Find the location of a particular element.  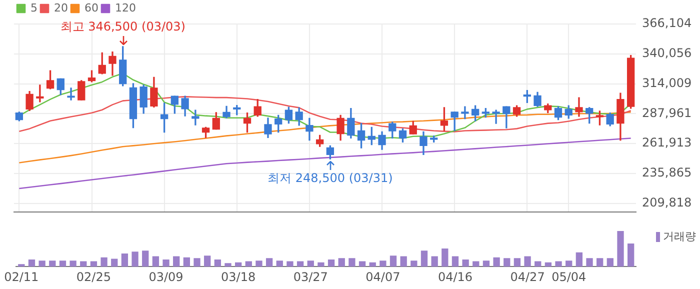

y-tick-label: 366,104 is located at coordinates (667, 23).